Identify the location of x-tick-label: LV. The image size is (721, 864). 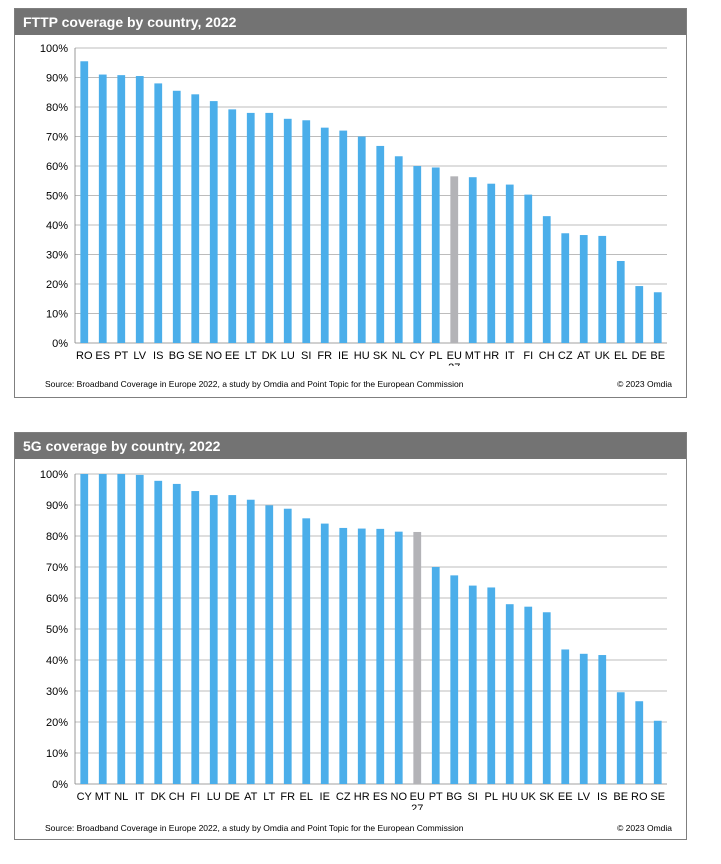
(583, 797).